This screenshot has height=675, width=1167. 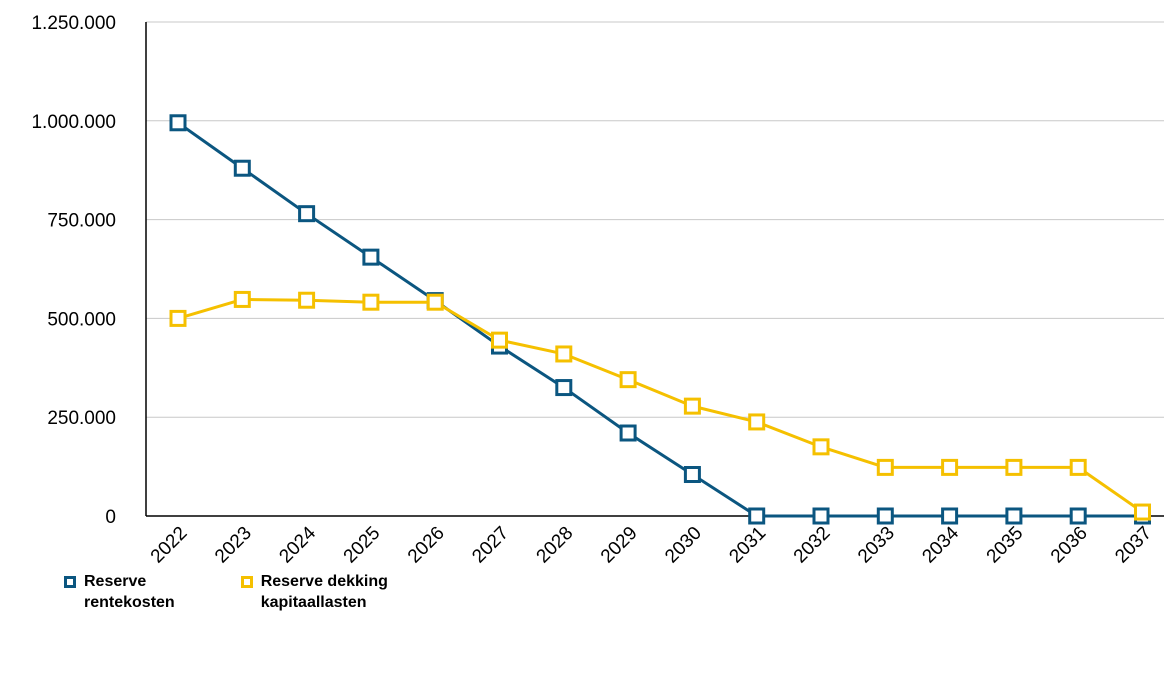 I want to click on x-tick-label: 2034, so click(x=940, y=544).